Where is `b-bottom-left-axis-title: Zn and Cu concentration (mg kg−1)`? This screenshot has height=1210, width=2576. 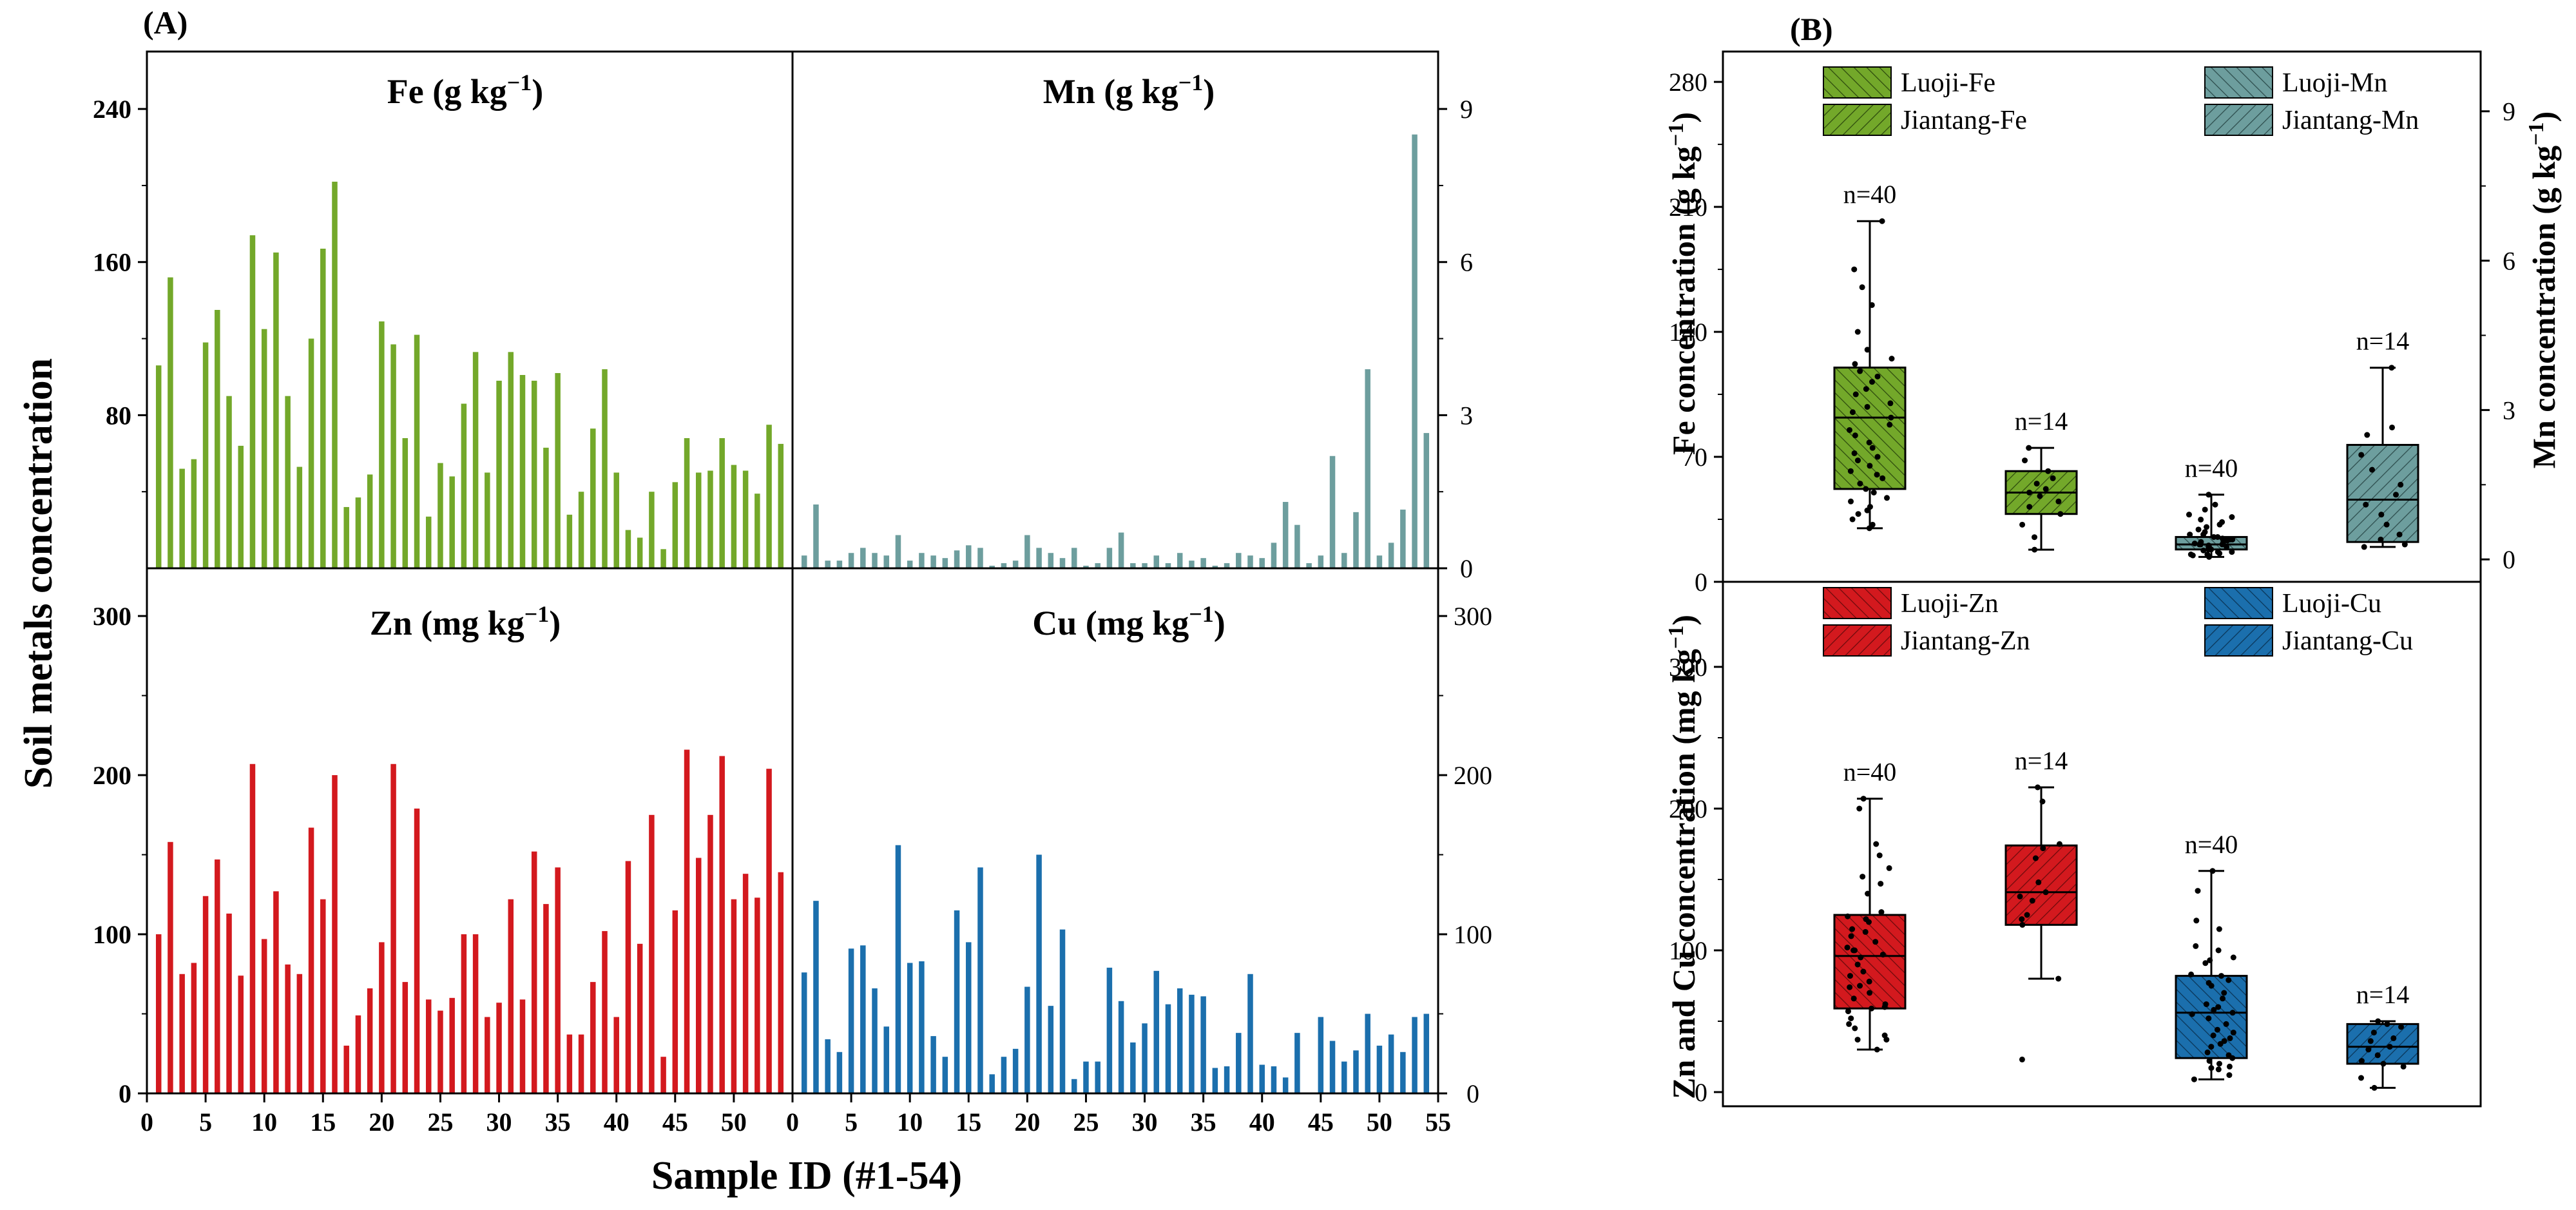
b-bottom-left-axis-title: Zn and Cu concentration (mg kg−1) is located at coordinates (1683, 857).